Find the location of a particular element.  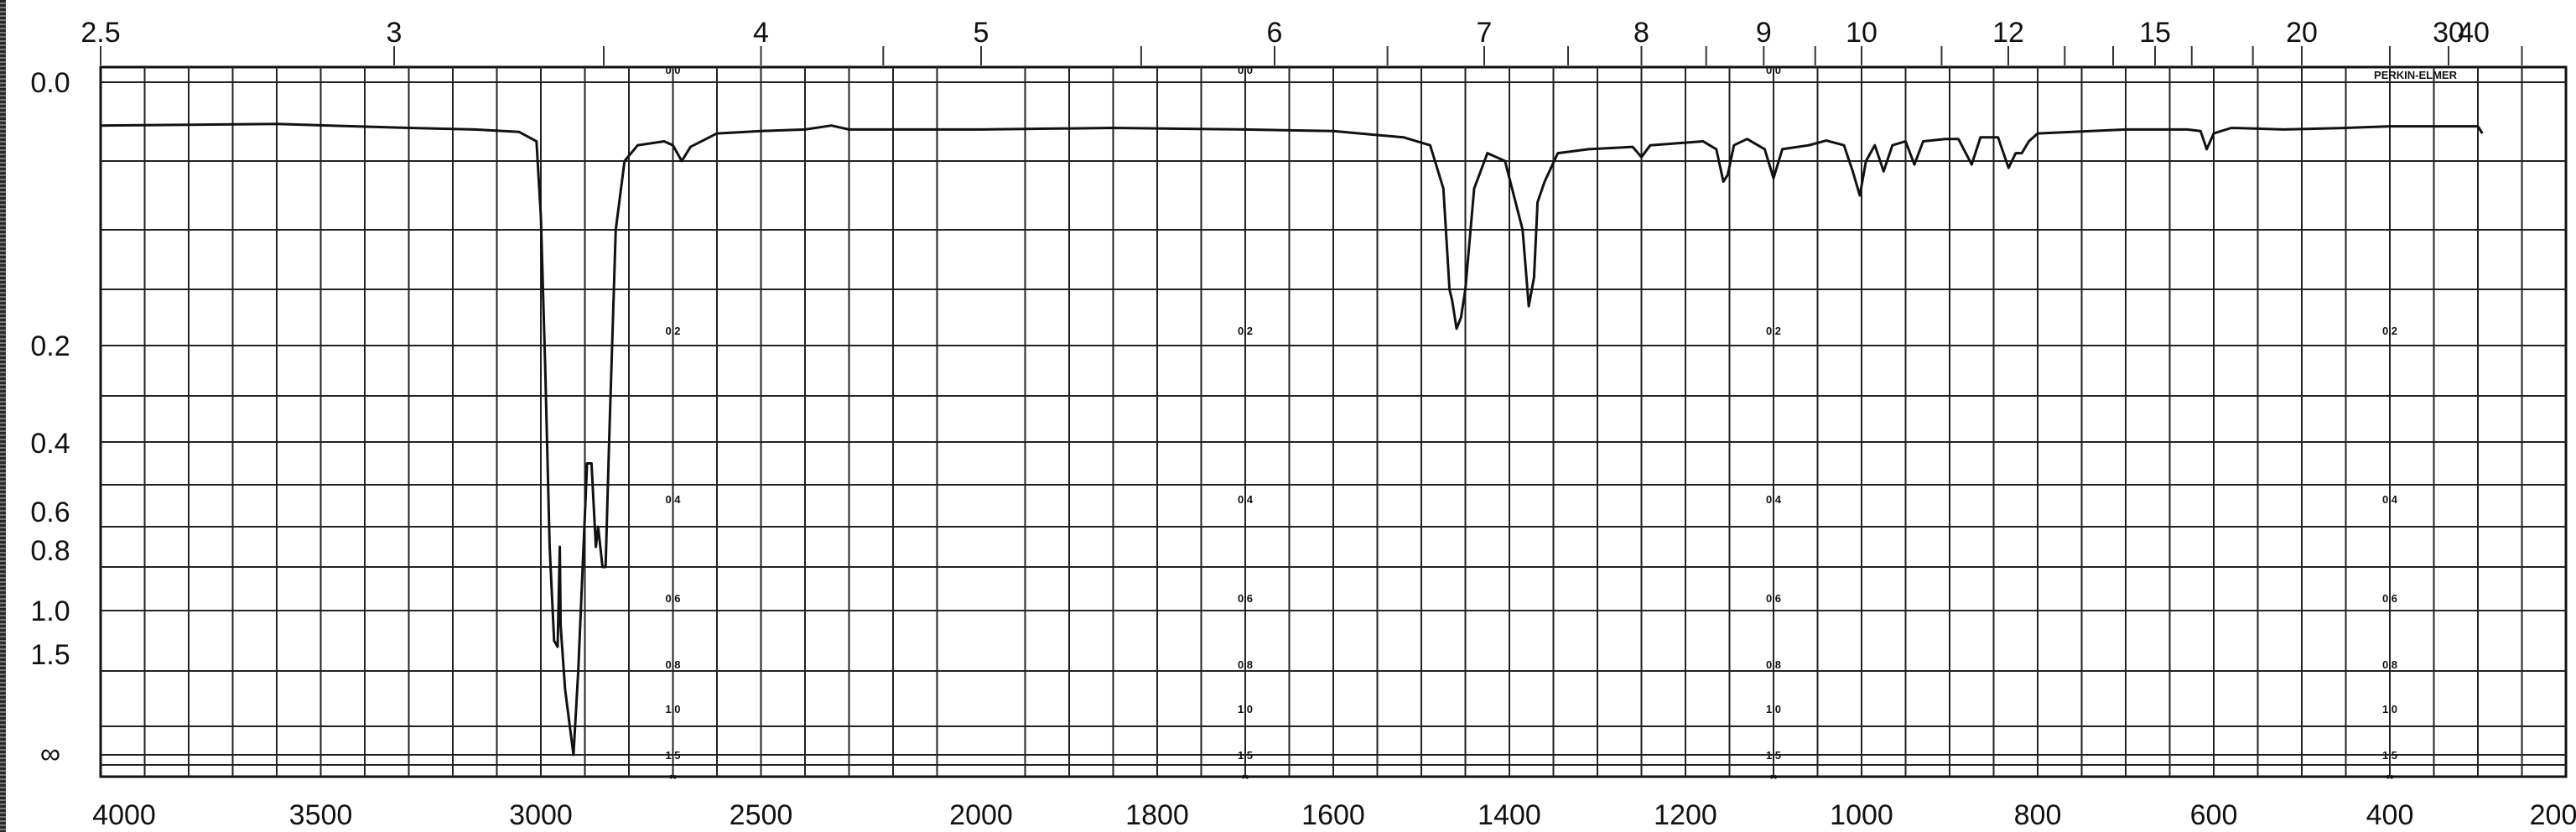

top-tick-label: 30 is located at coordinates (2448, 33).